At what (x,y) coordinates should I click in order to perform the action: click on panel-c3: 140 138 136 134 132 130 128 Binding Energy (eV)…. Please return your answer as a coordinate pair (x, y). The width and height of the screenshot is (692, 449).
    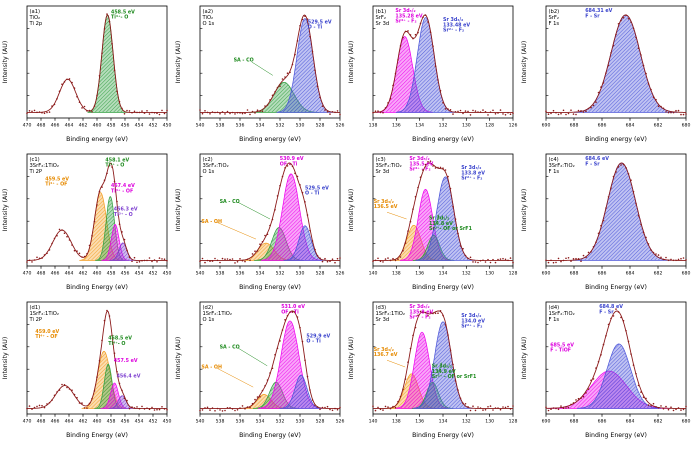
    Looking at the image, I should click on (432, 223).